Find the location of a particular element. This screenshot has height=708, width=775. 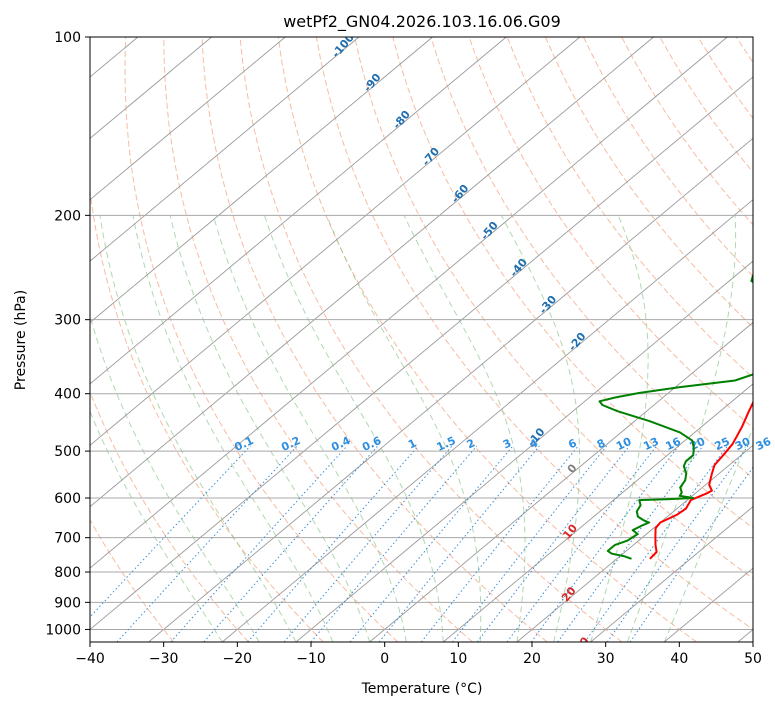

x-axis-ticks: −40 −30 −20 −10 0 10 20 30 40 50 is located at coordinates (418, 654).